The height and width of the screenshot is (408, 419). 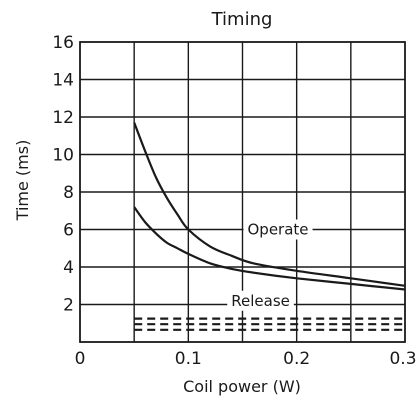 What do you see at coordinates (63, 43) in the screenshot?
I see `y-tick-label: 16` at bounding box center [63, 43].